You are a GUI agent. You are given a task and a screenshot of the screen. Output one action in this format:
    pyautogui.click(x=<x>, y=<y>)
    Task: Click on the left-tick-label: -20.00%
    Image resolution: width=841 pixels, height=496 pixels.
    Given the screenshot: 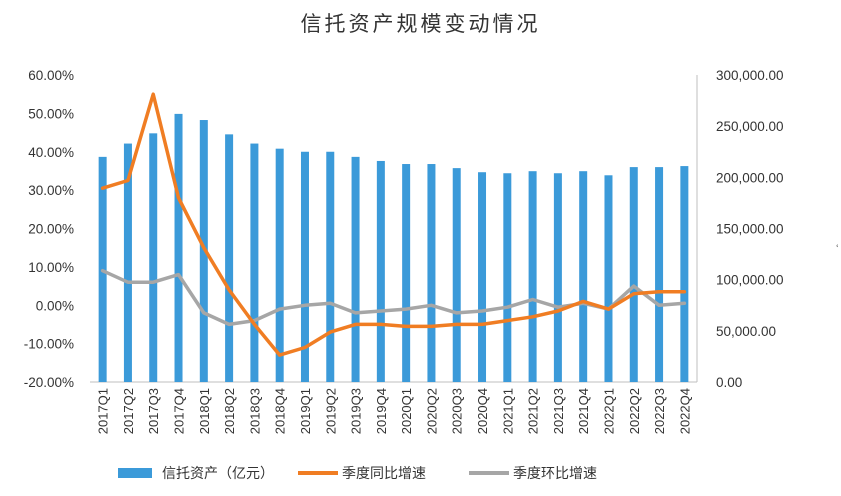 What is the action you would take?
    pyautogui.click(x=49, y=382)
    